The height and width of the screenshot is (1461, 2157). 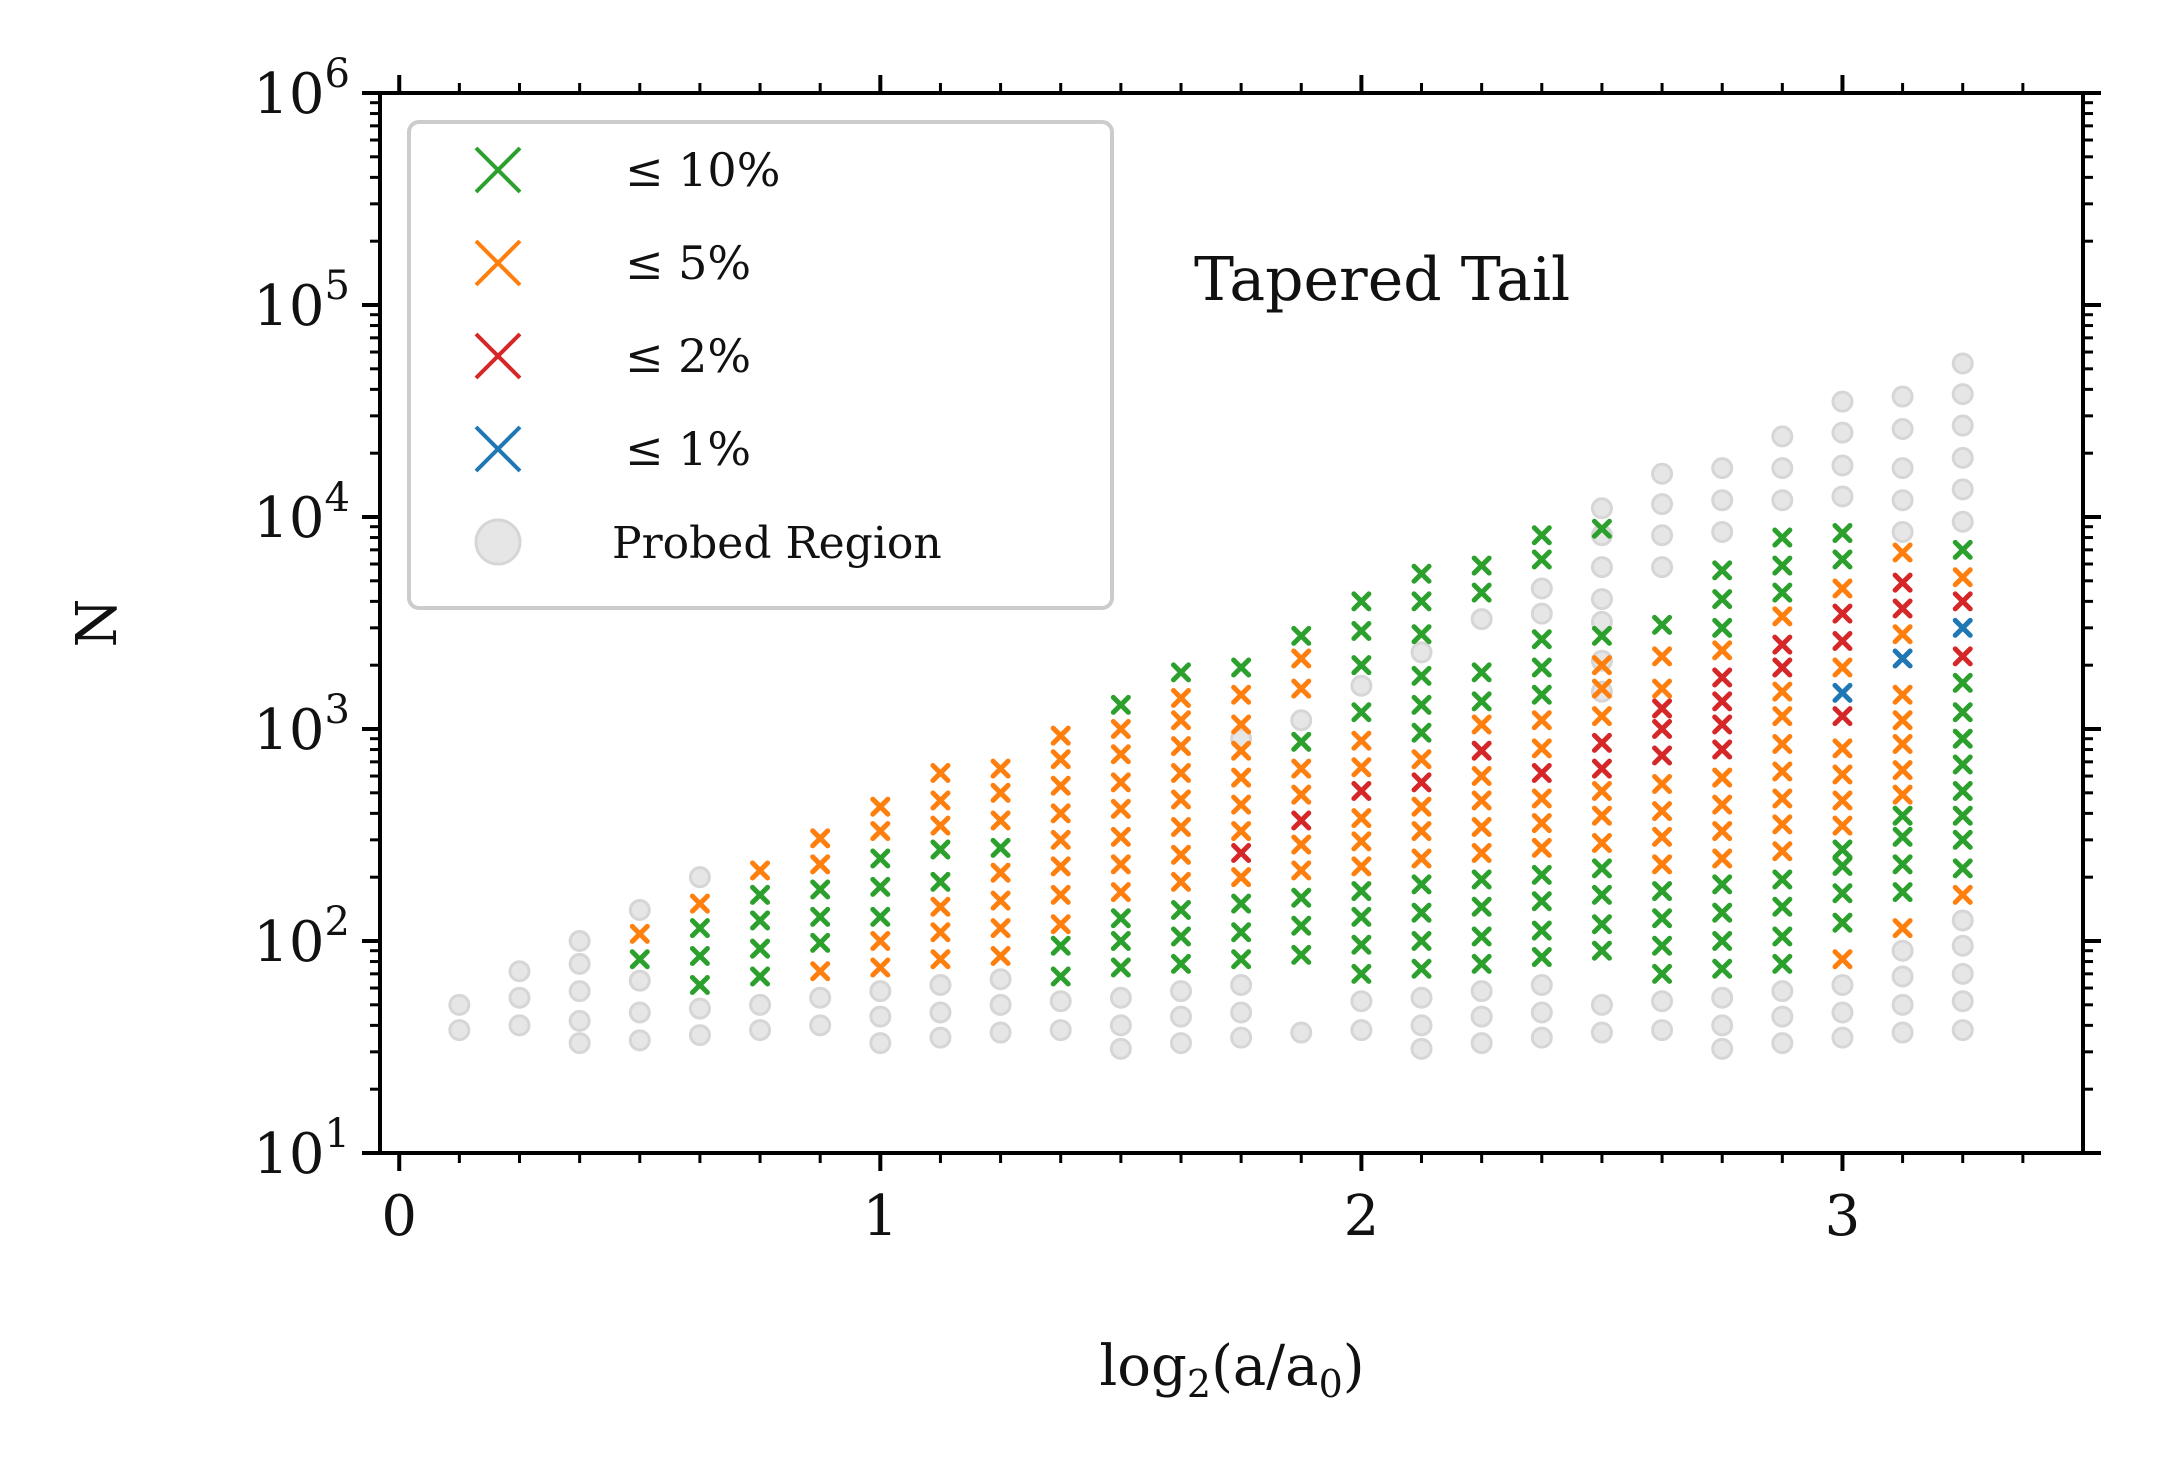 What do you see at coordinates (301, 301) in the screenshot?
I see `y-tick-label: 10⁵` at bounding box center [301, 301].